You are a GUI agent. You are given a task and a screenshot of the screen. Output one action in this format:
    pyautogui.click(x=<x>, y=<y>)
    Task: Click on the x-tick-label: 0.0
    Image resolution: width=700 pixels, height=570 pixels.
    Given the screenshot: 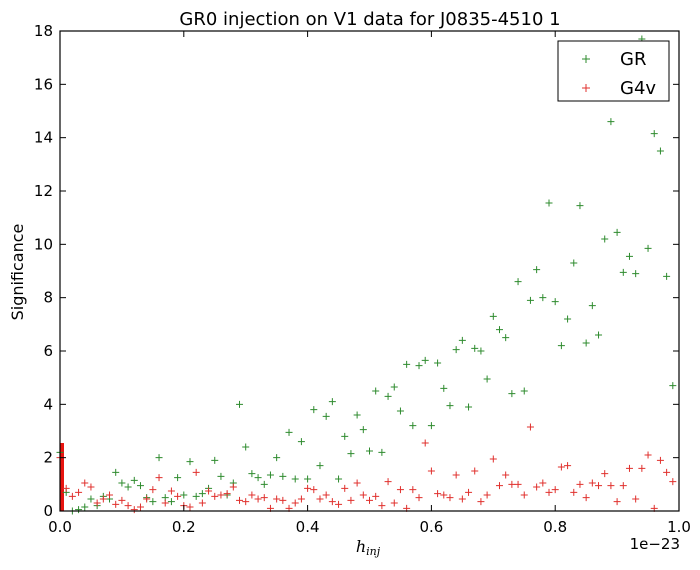 What is the action you would take?
    pyautogui.click(x=60, y=527)
    